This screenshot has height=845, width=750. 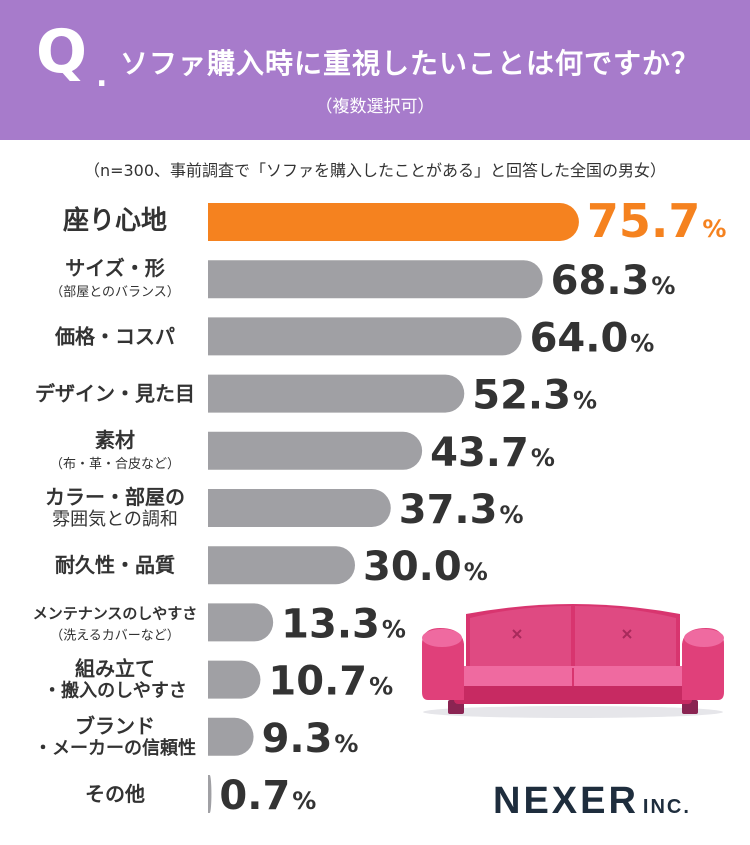 I want to click on value-unit-9: %, so click(x=381, y=687).